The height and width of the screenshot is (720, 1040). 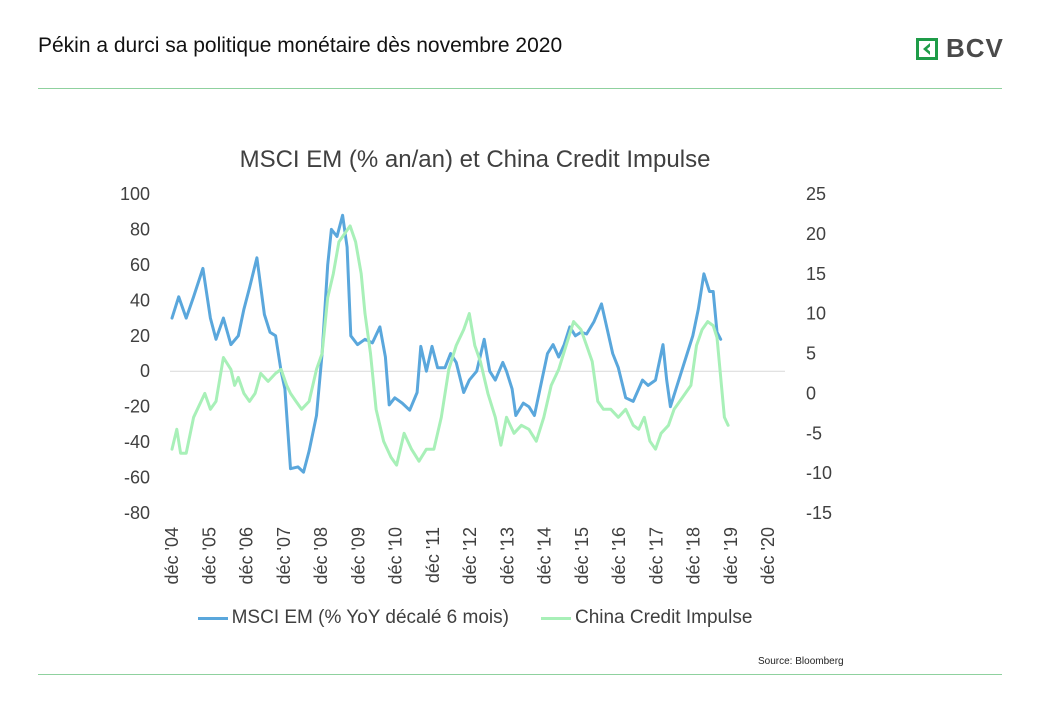 I want to click on left-axis-tick-label: -80, so click(x=137, y=513).